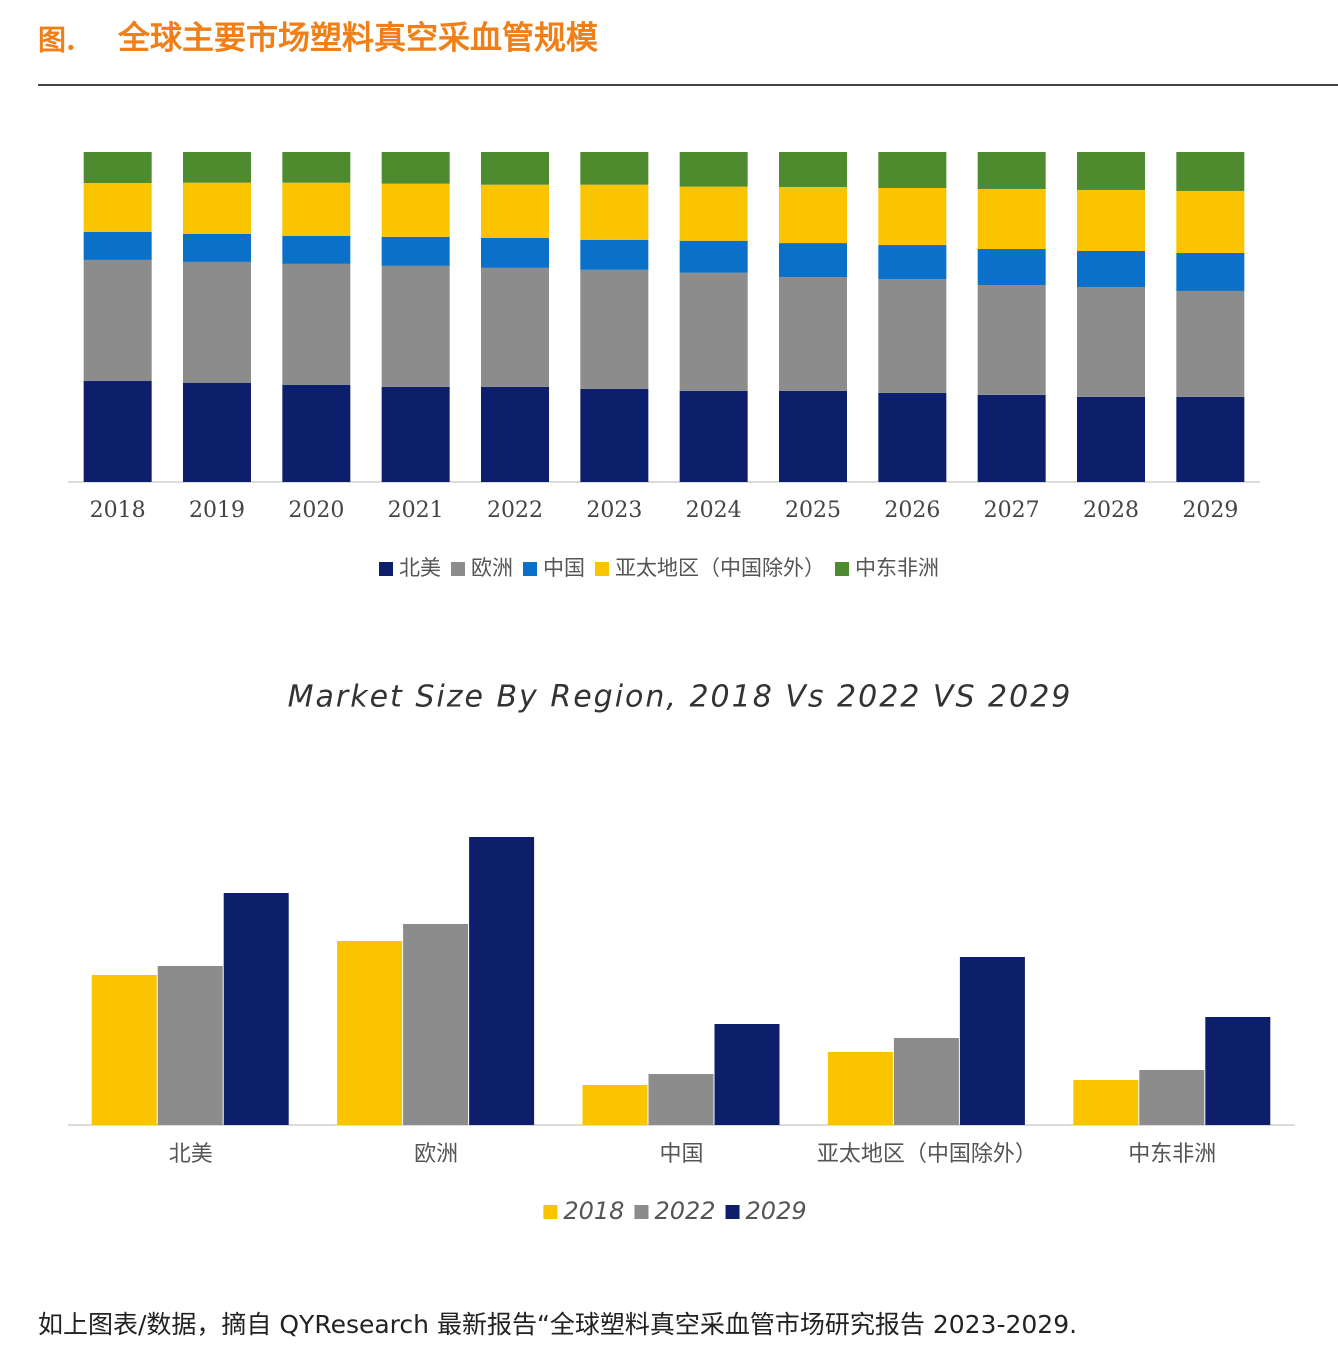 This screenshot has height=1366, width=1338. I want to click on figure-label: 图., so click(57, 40).